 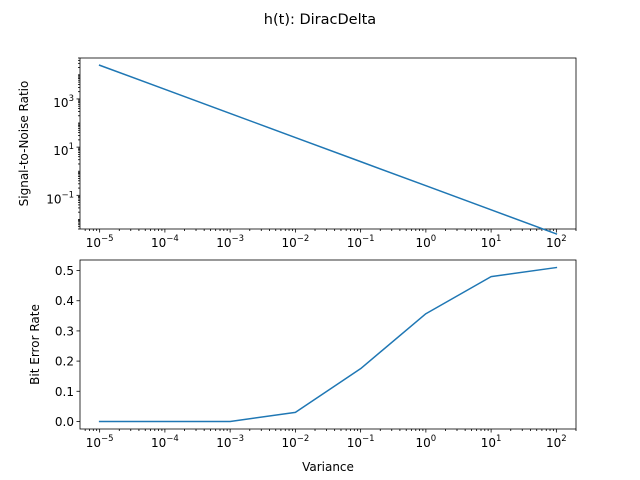 What do you see at coordinates (24, 144) in the screenshot?
I see `y-axis-label: Signal-to-Noise Ratio` at bounding box center [24, 144].